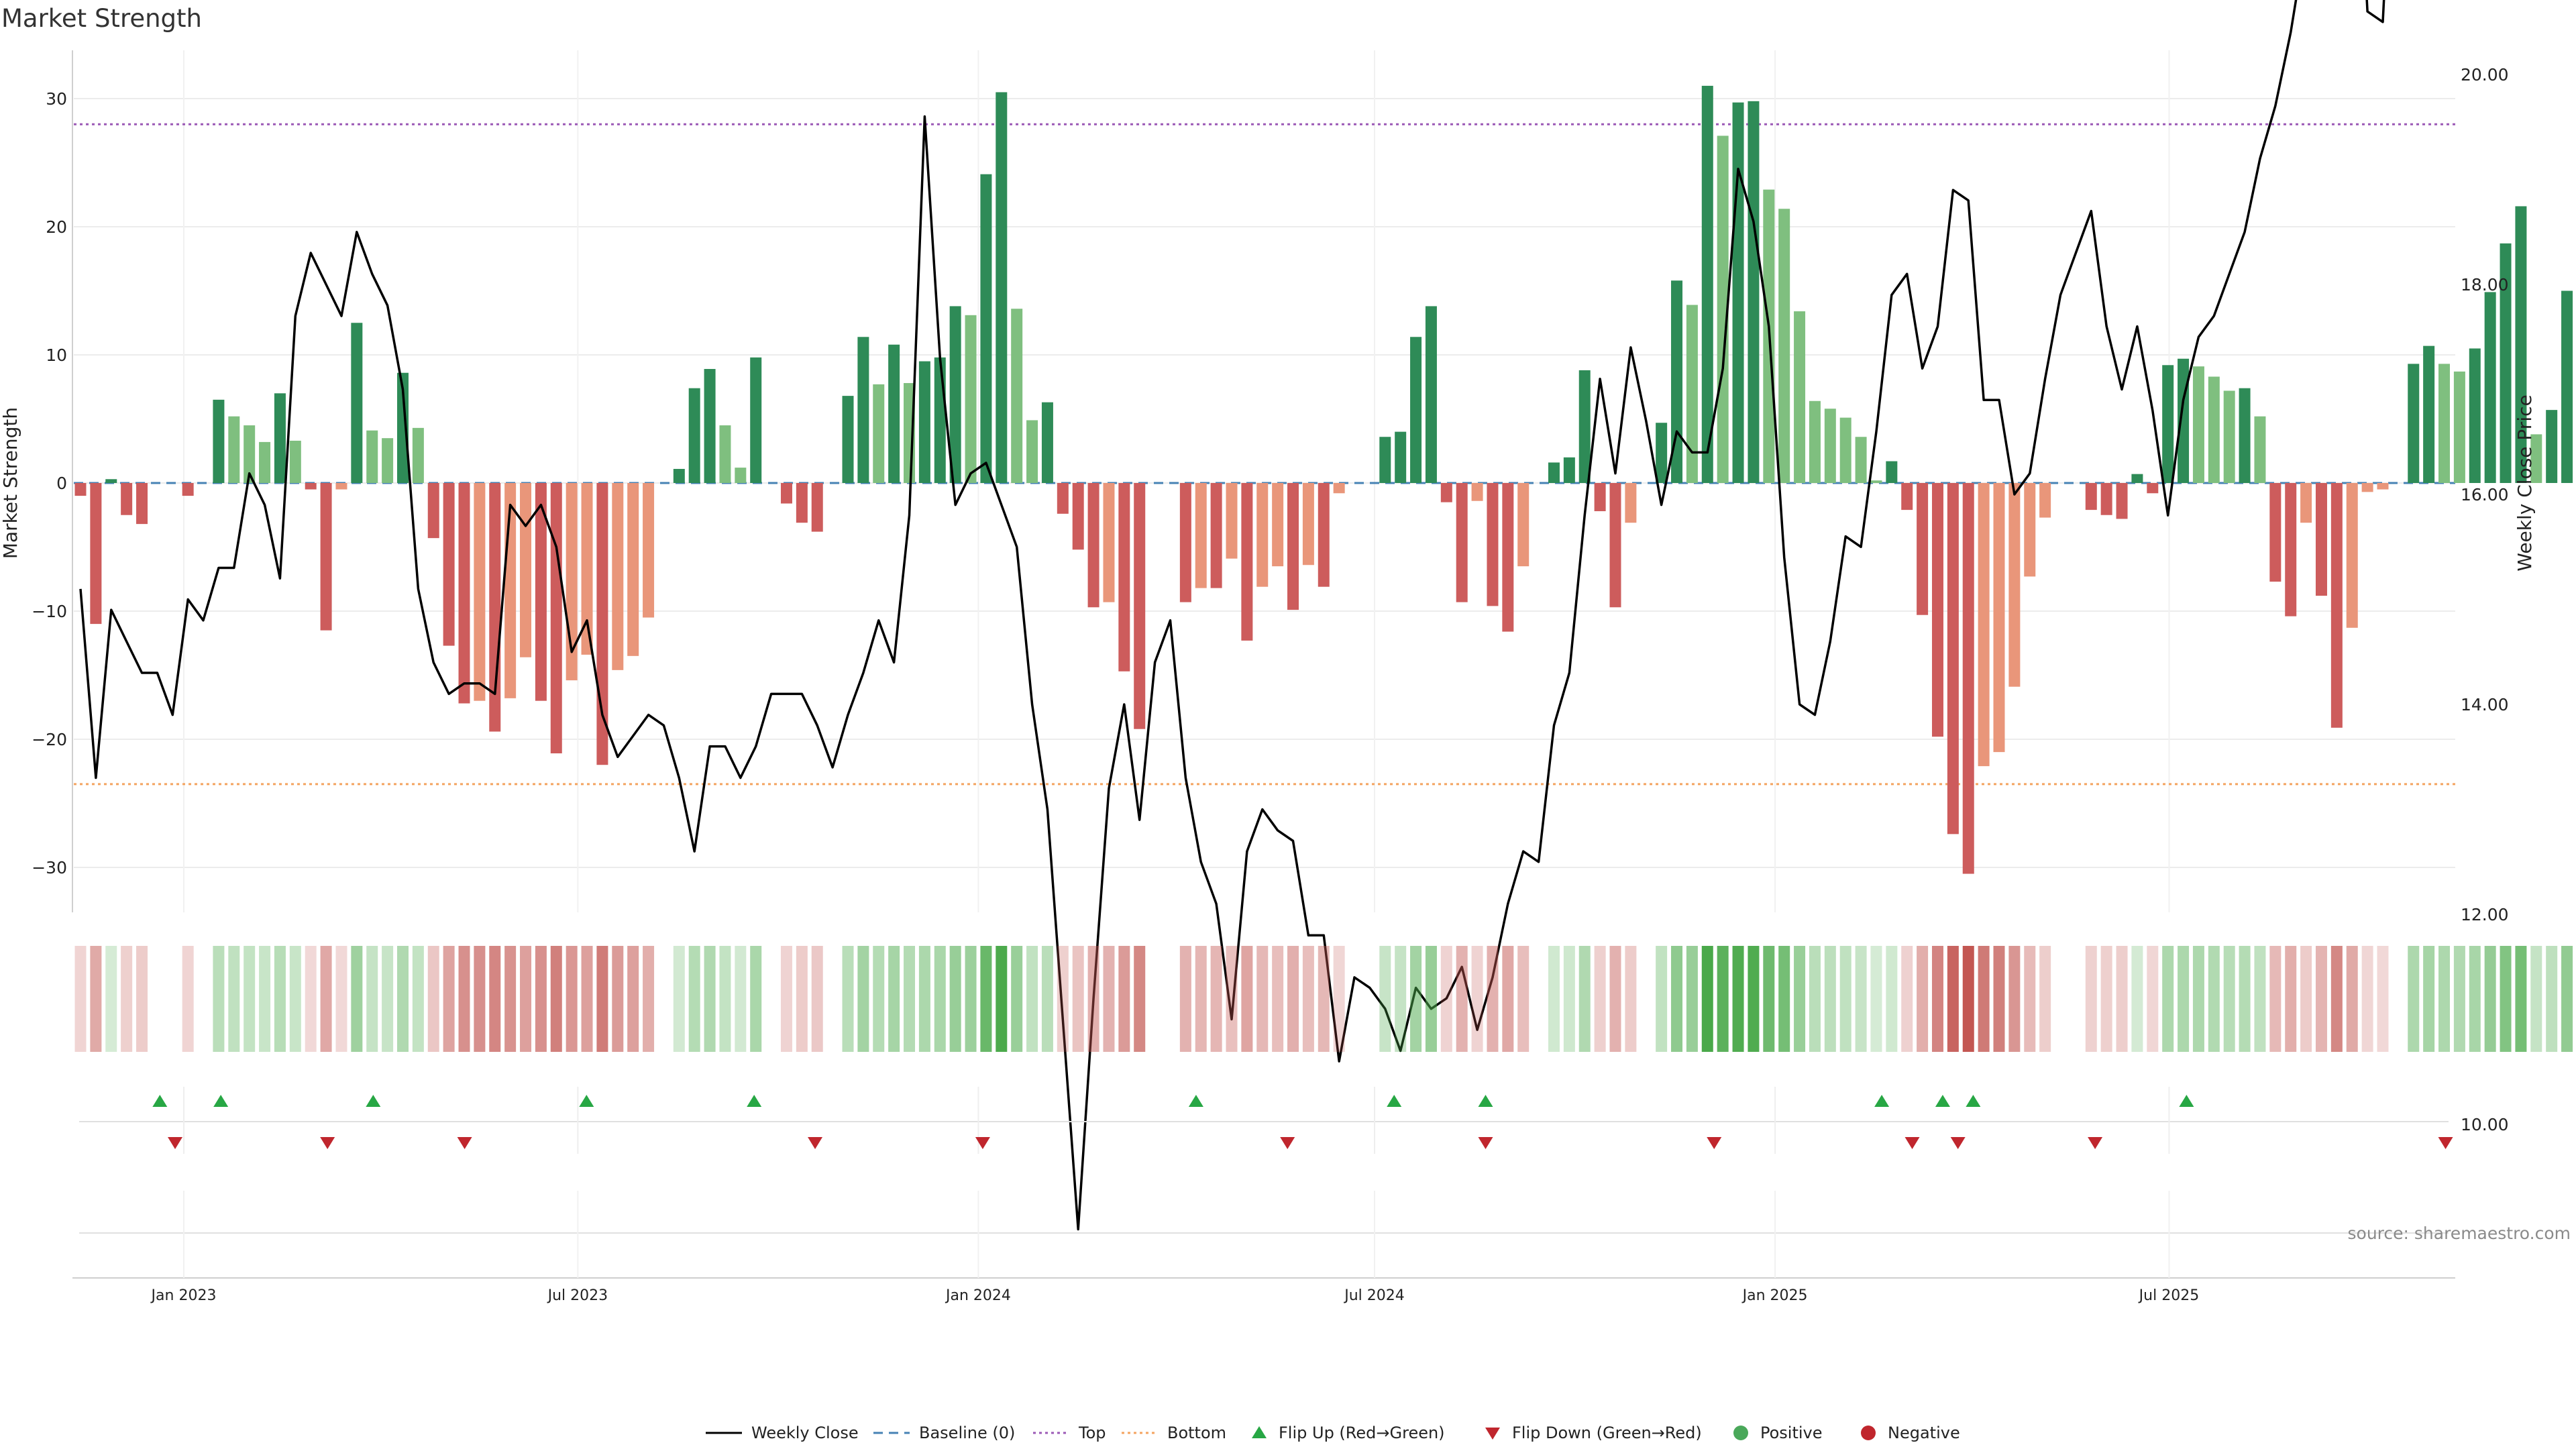 The height and width of the screenshot is (1449, 2576). I want to click on date-tick-label: Jul 2023, so click(577, 1295).